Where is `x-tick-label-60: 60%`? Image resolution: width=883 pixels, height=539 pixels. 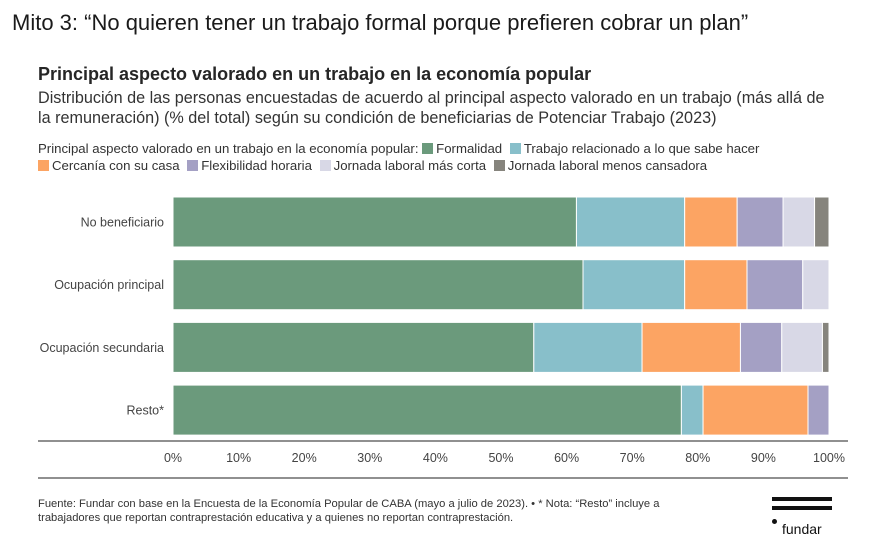
x-tick-label-60: 60% is located at coordinates (566, 458).